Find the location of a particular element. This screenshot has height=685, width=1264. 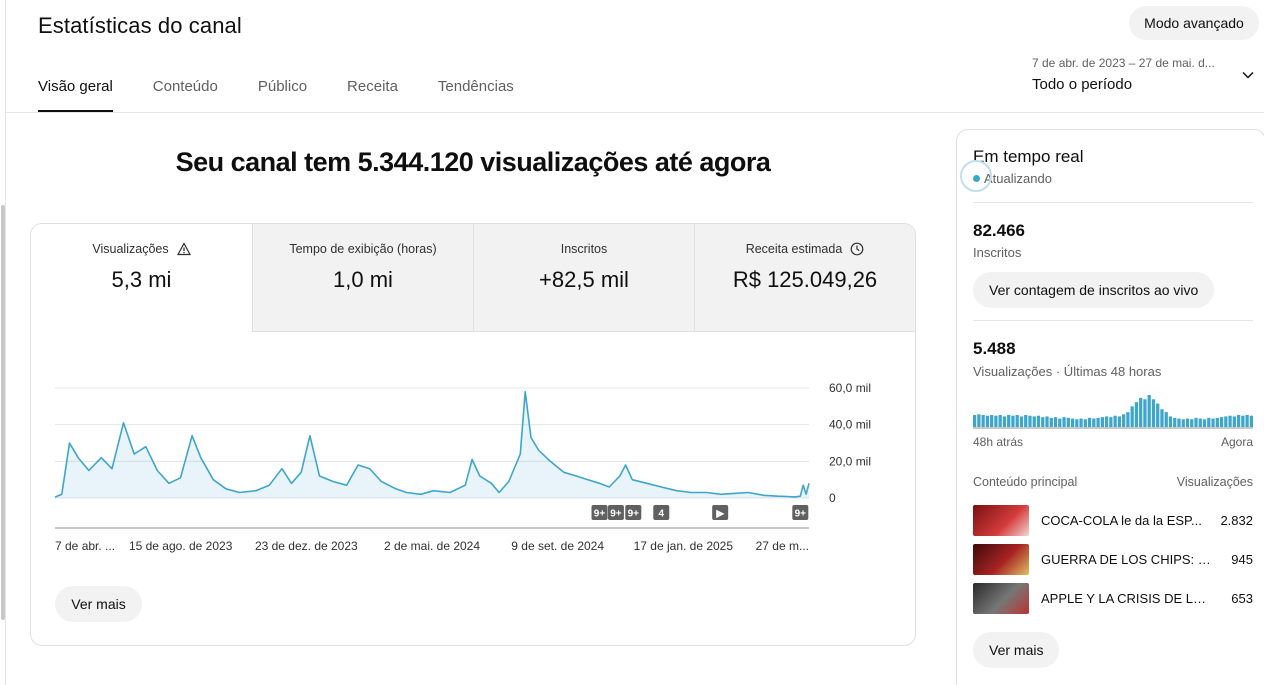

marker-label: 4 is located at coordinates (662, 514).